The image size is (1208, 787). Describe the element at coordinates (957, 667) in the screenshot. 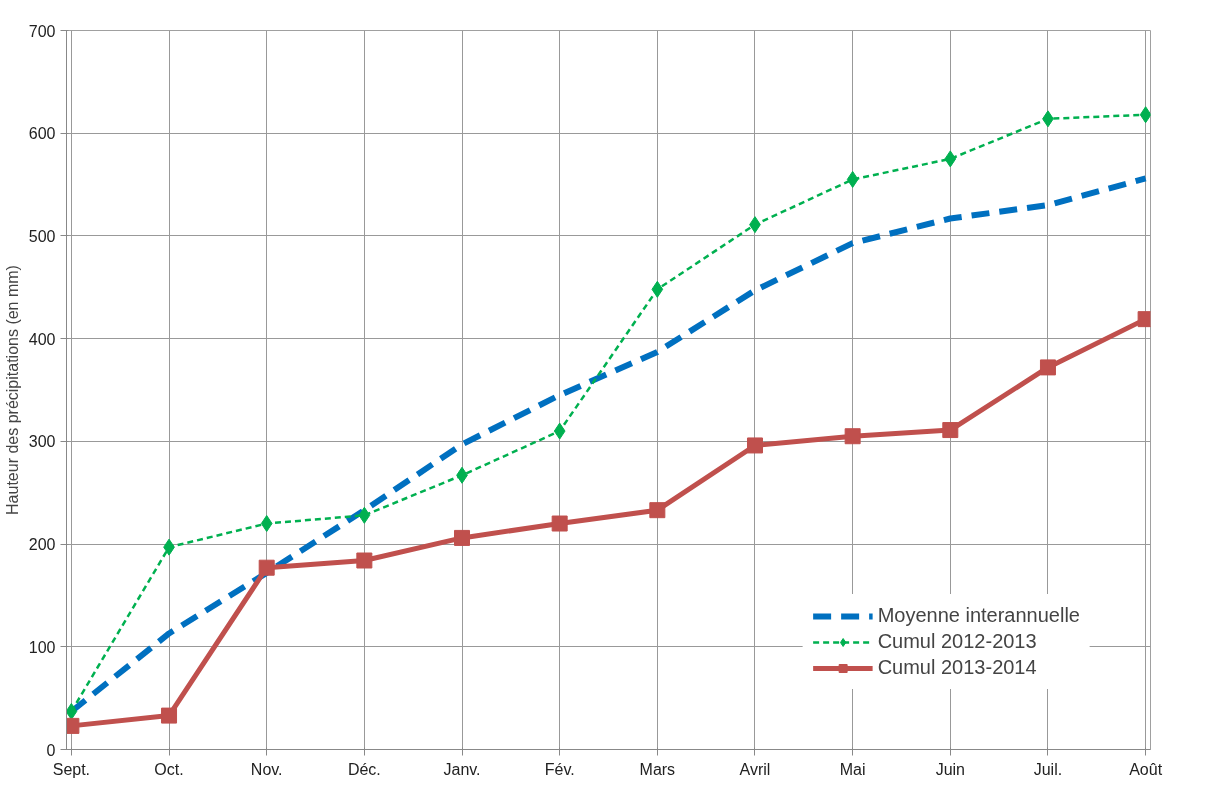

I see `legend-label: Cumul 2013-2014` at that location.